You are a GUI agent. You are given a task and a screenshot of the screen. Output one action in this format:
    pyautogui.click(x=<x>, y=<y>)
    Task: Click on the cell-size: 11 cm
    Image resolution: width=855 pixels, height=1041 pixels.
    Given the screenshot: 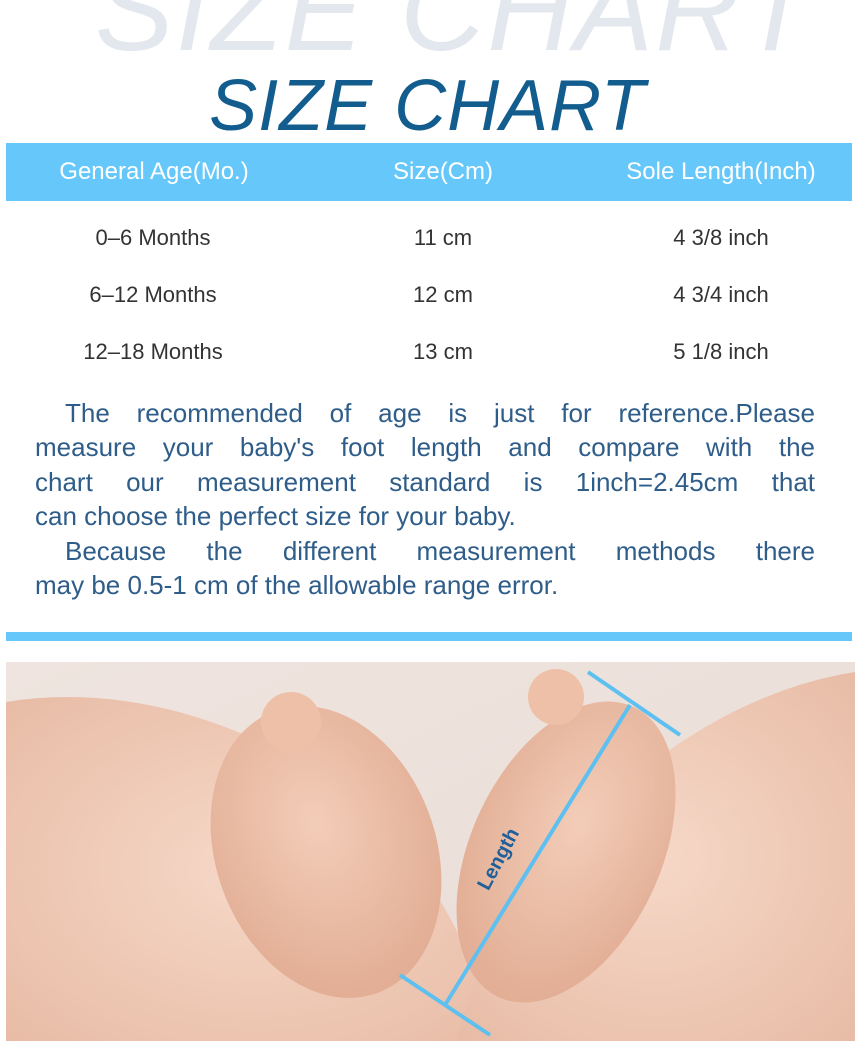 What is the action you would take?
    pyautogui.click(x=443, y=237)
    